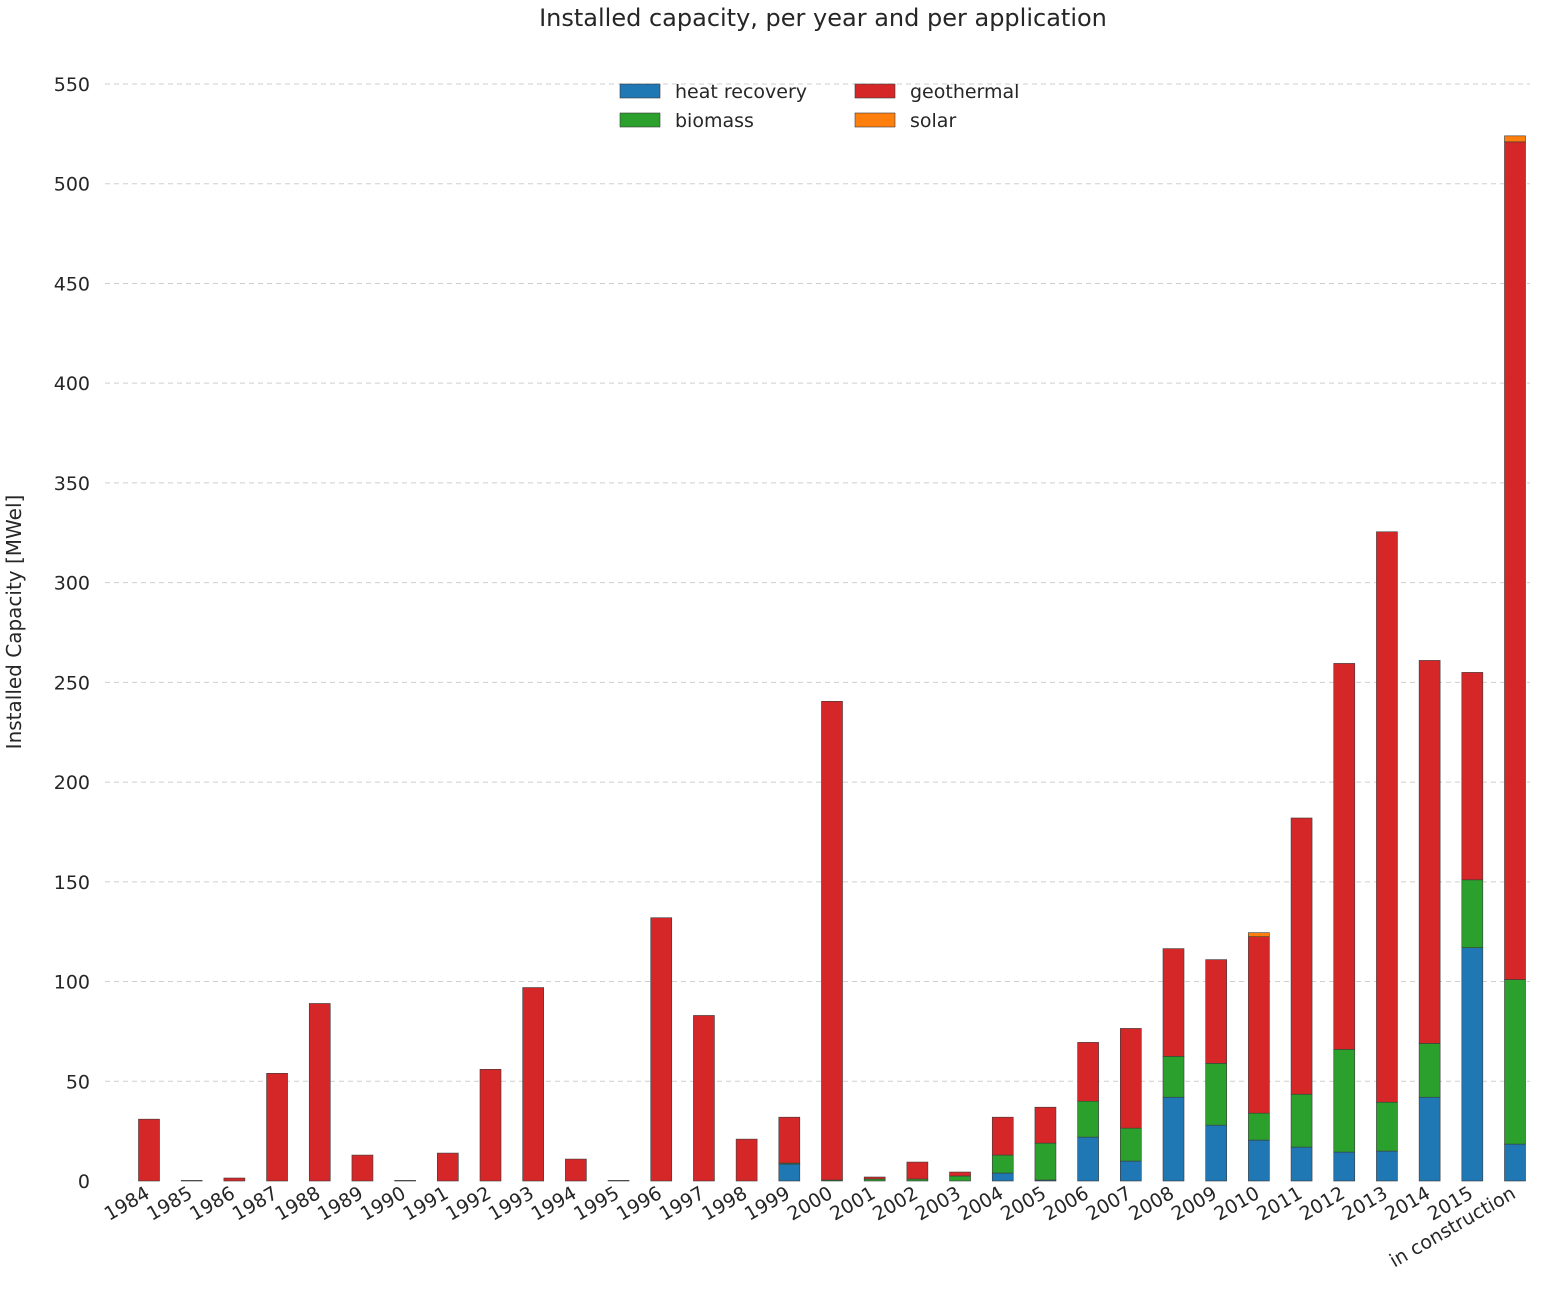 The image size is (1554, 1295). What do you see at coordinates (72, 85) in the screenshot?
I see `y-tick-label: 550` at bounding box center [72, 85].